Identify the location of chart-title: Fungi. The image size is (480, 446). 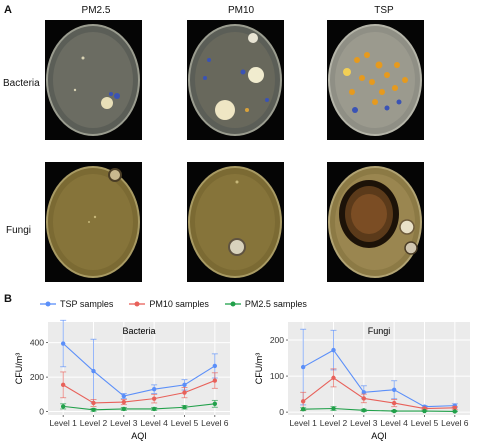
(379, 331).